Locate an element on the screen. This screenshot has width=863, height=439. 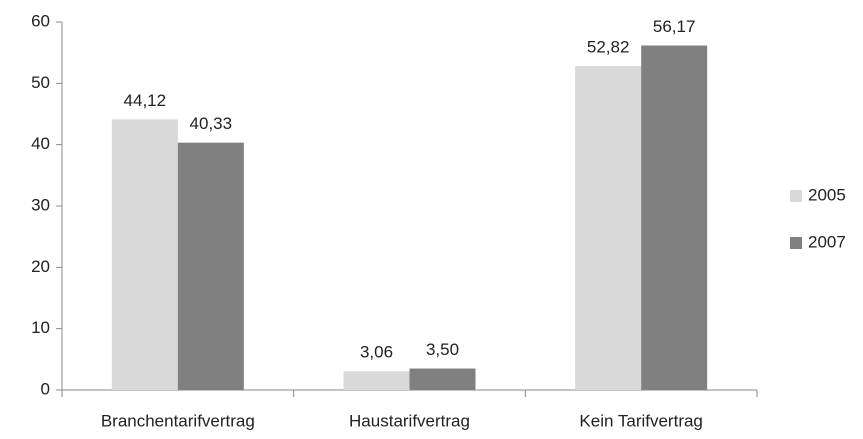
data-label: 52,82 is located at coordinates (608, 47).